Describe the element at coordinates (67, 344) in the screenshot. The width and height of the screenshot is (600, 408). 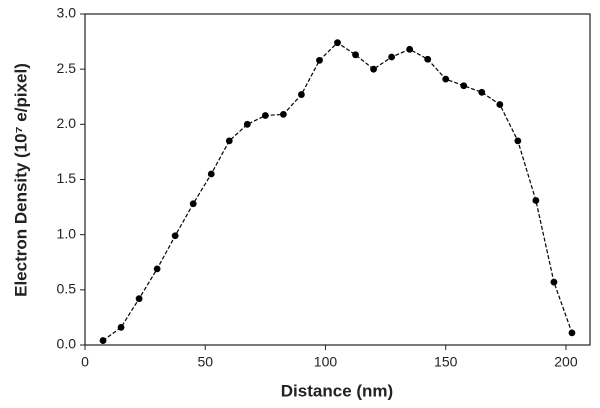
I see `y-tick-label: 0.0` at that location.